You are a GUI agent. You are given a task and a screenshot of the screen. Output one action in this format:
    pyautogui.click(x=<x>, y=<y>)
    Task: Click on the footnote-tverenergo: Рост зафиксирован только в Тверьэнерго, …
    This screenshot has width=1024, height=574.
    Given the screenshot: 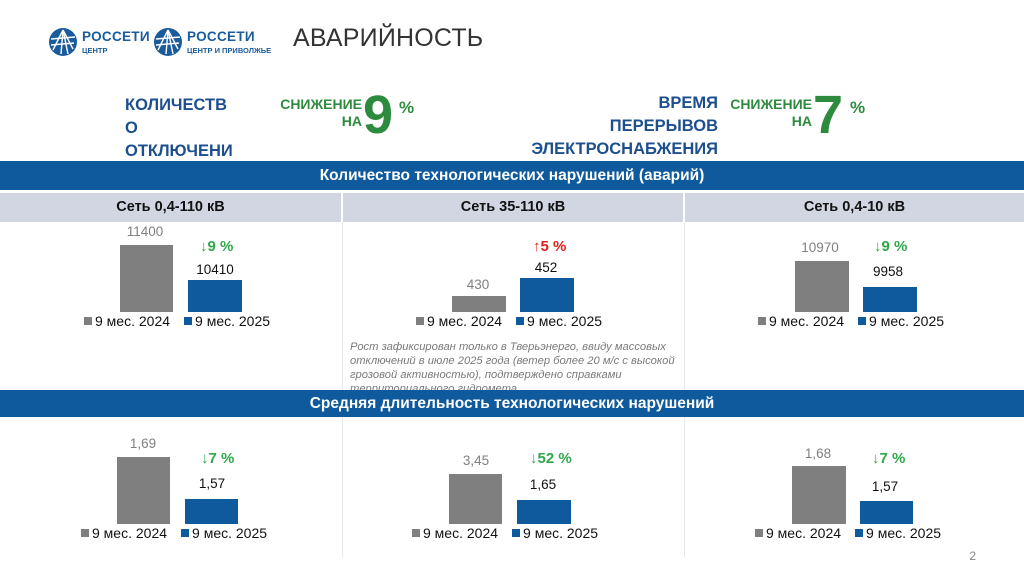 What is the action you would take?
    pyautogui.click(x=512, y=368)
    